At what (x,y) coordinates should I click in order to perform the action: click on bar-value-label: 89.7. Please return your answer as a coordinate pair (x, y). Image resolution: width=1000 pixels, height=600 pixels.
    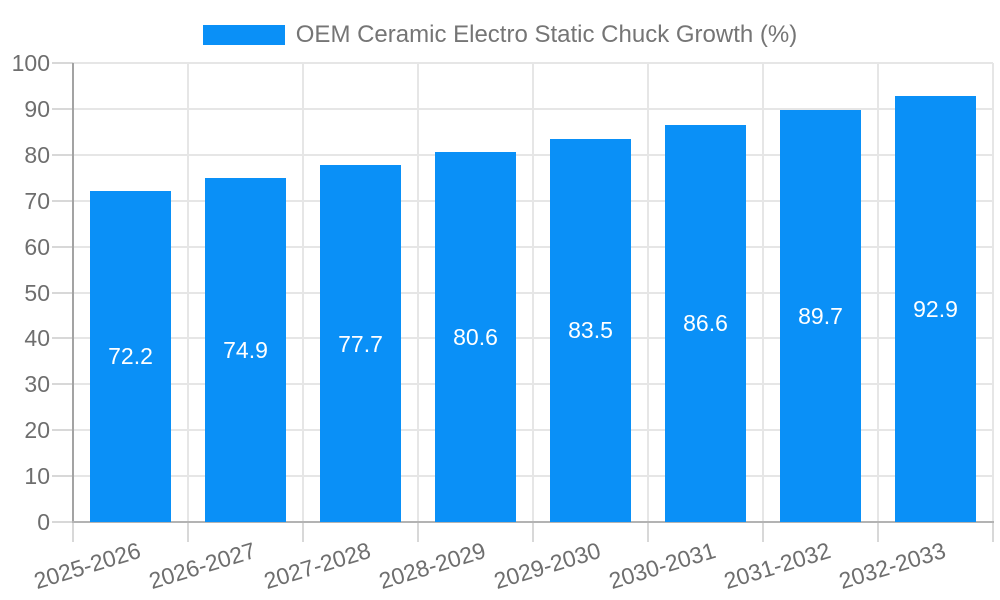
    Looking at the image, I should click on (820, 316).